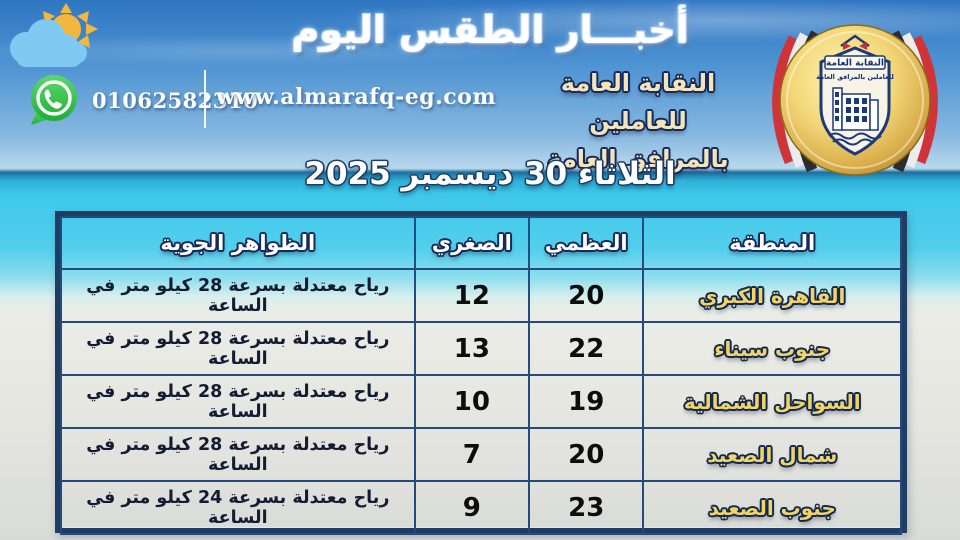  What do you see at coordinates (772, 454) in the screenshot?
I see `region-cell: شمال الصعيد` at bounding box center [772, 454].